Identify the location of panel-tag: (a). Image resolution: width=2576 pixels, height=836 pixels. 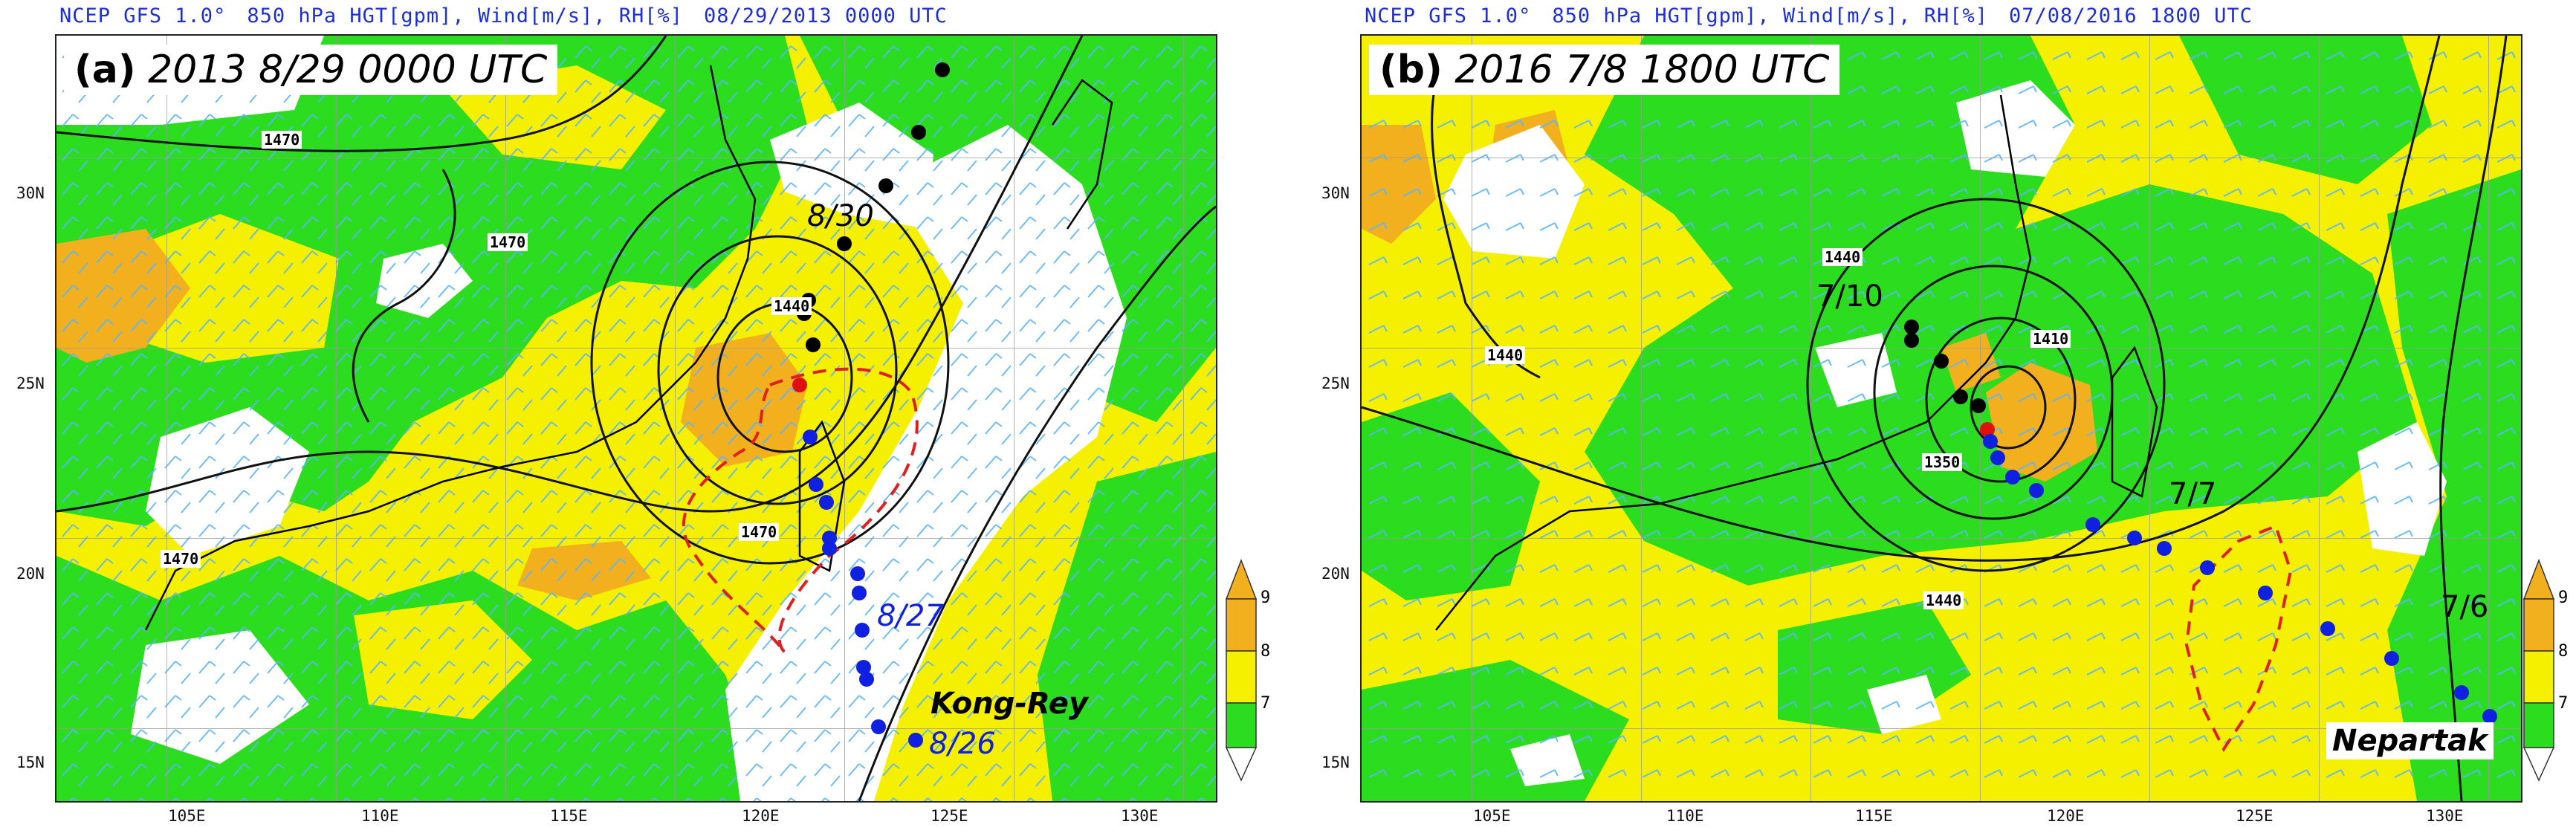
(105, 70).